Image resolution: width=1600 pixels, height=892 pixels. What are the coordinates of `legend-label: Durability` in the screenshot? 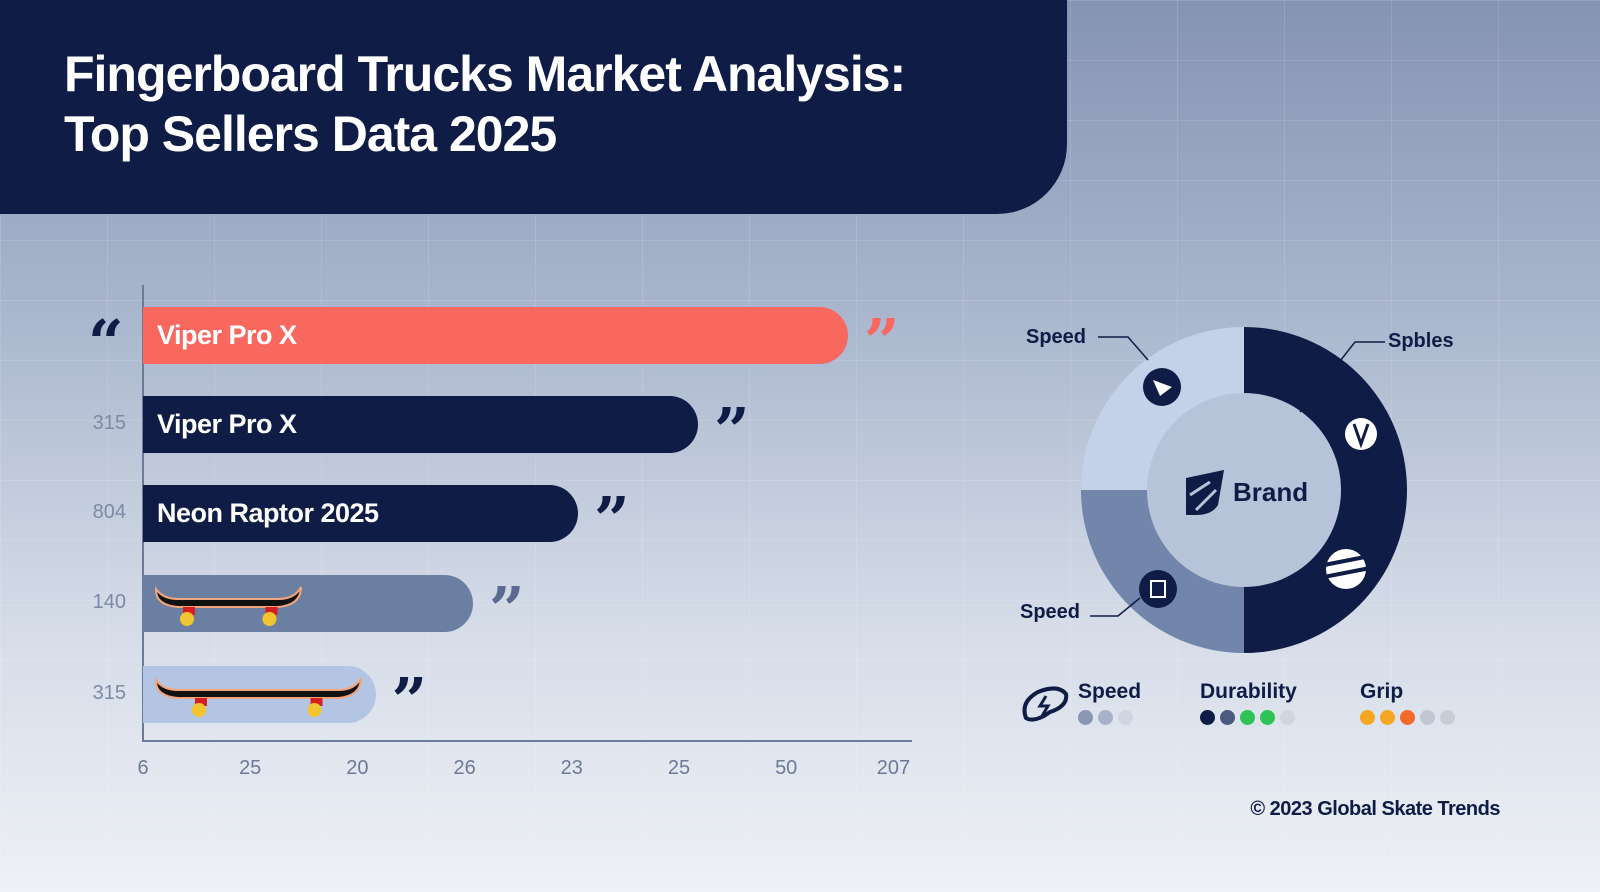 It's located at (1248, 691).